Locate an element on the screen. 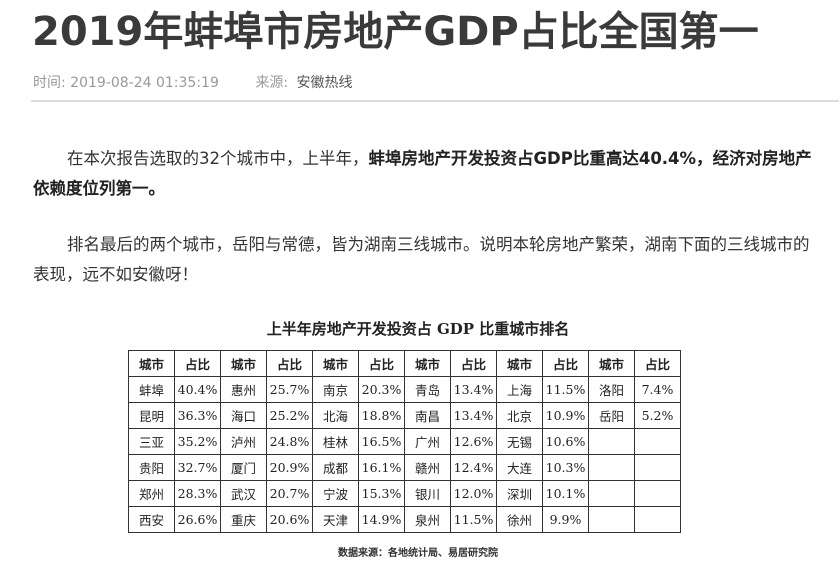 This screenshot has width=839, height=566. ratio-cell: 35.2% is located at coordinates (197, 441).